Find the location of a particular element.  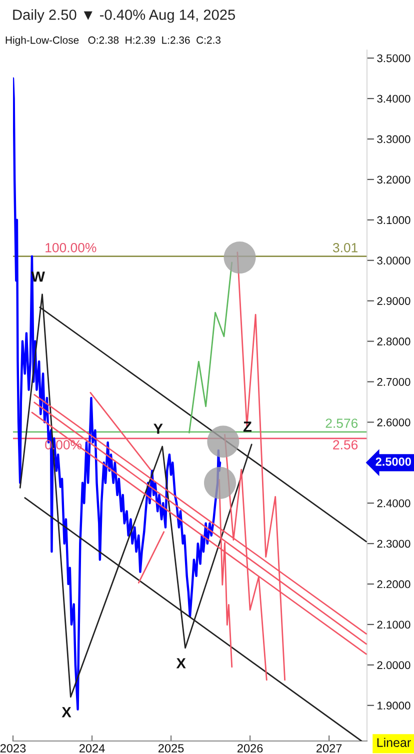

text: Linear is located at coordinates (394, 743).